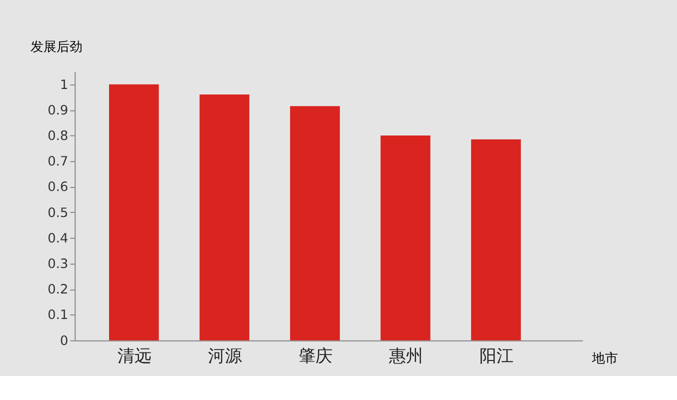 Image resolution: width=677 pixels, height=400 pixels. What do you see at coordinates (225, 356) in the screenshot?
I see `x-tick-label: 河源` at bounding box center [225, 356].